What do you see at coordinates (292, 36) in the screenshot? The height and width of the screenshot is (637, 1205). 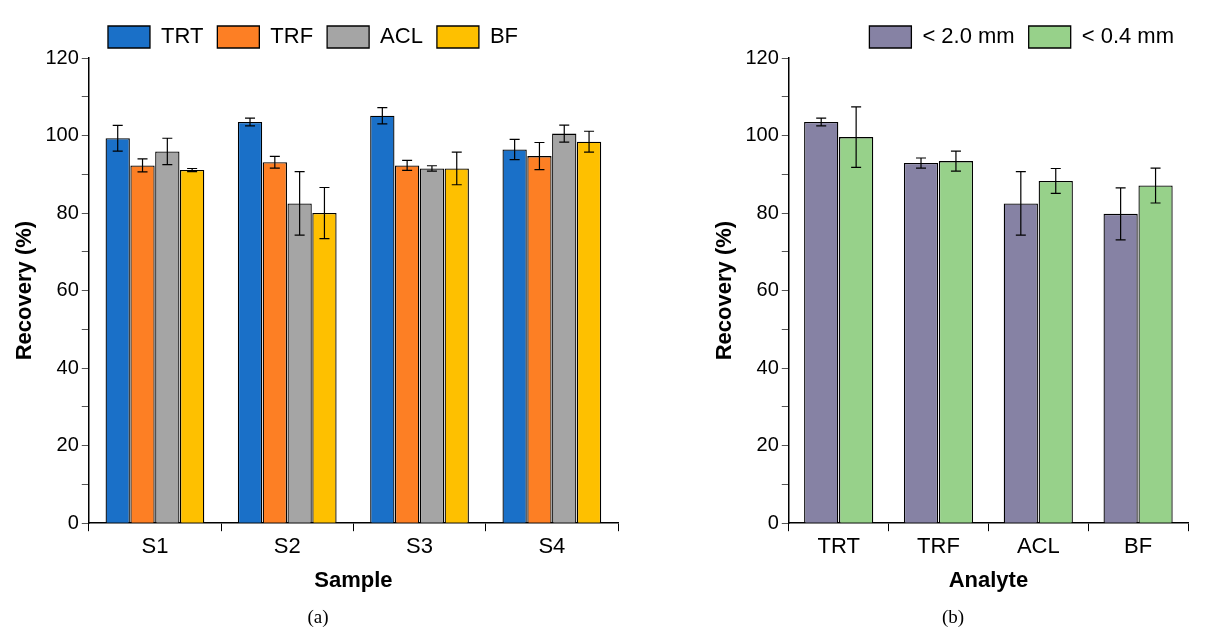 I see `legend-label: TRF` at bounding box center [292, 36].